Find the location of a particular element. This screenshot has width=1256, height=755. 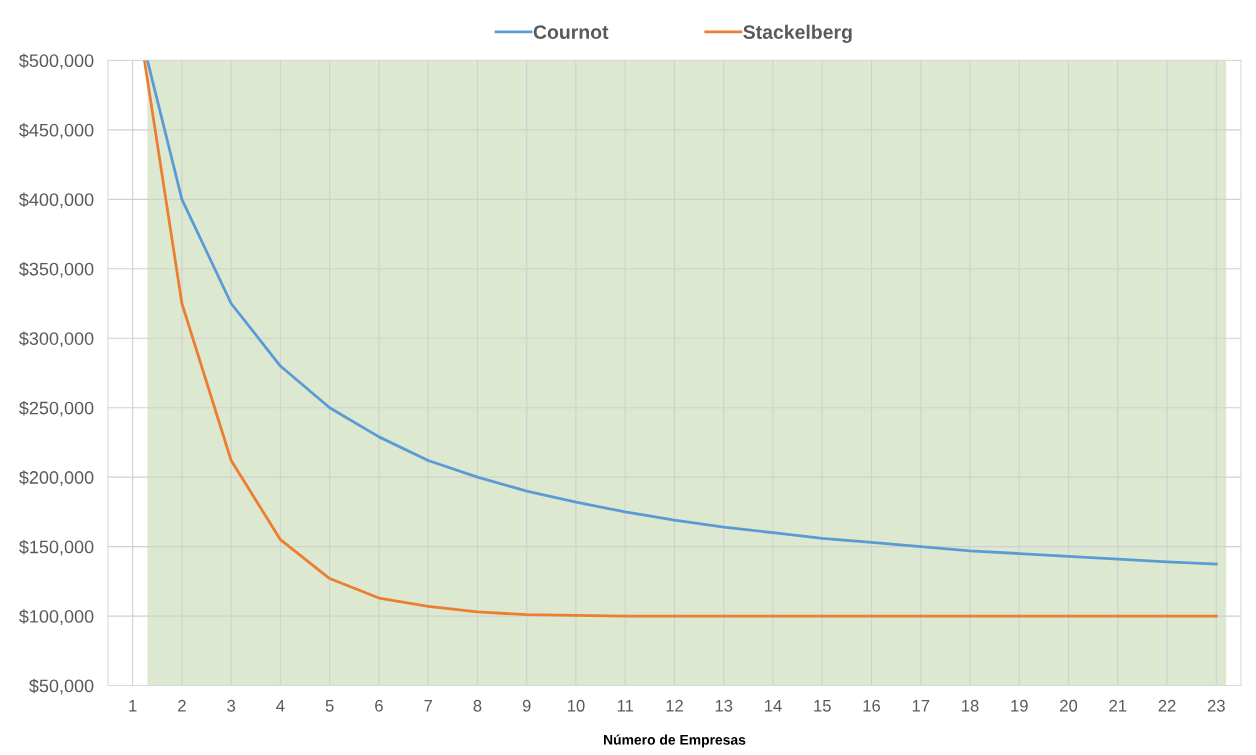

x-tick-label: 5 is located at coordinates (329, 706).